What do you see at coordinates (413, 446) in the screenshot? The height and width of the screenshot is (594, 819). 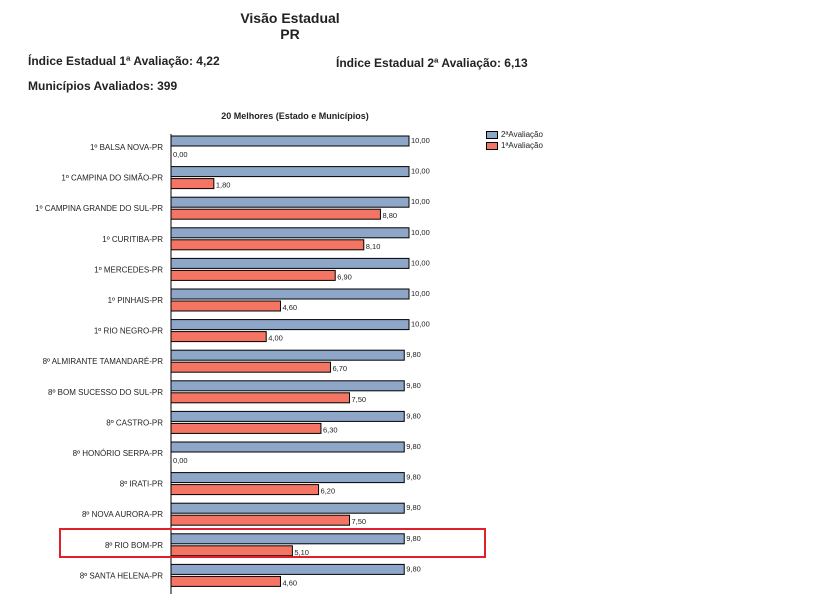 I see `value-label-2a-10: 9,80` at bounding box center [413, 446].